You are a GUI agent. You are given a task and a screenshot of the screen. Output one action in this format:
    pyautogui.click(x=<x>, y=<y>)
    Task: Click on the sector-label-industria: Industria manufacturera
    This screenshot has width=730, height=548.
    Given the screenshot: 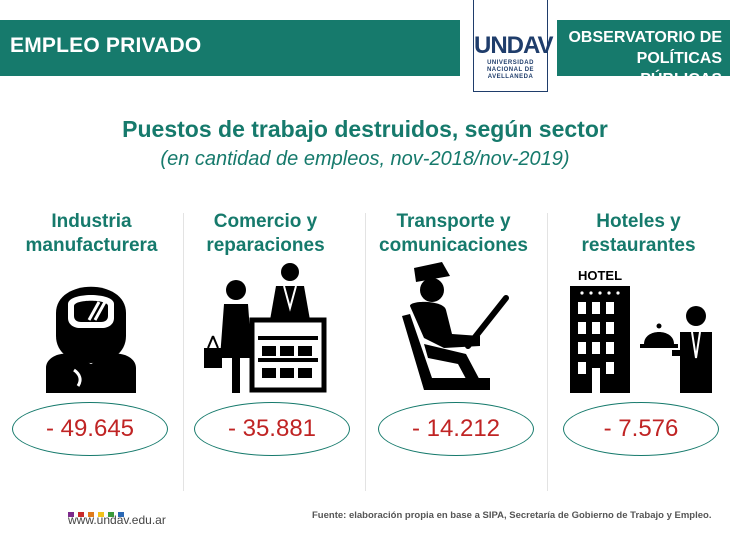 What is the action you would take?
    pyautogui.click(x=91, y=233)
    